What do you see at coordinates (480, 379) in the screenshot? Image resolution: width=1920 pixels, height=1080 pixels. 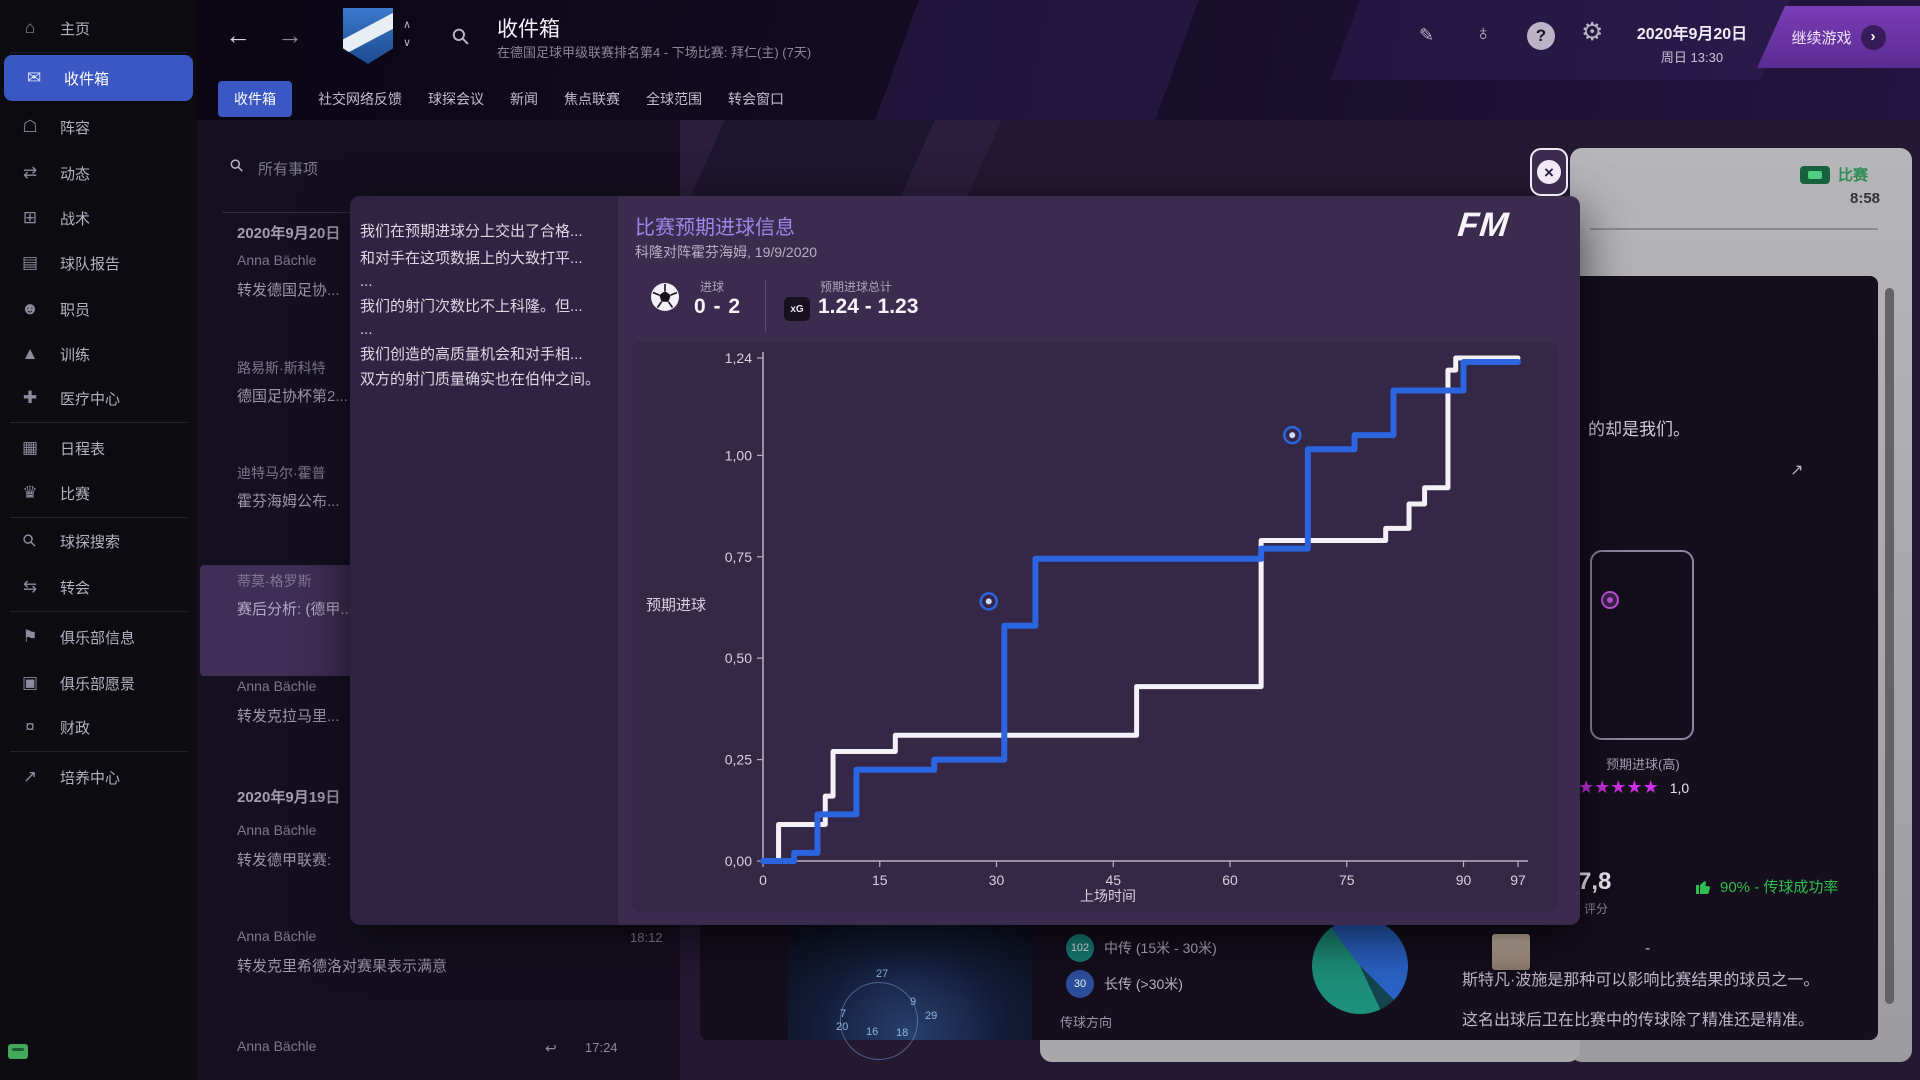 I see `snippet-line: 双方的射门质量确实也在伯仲之间。` at bounding box center [480, 379].